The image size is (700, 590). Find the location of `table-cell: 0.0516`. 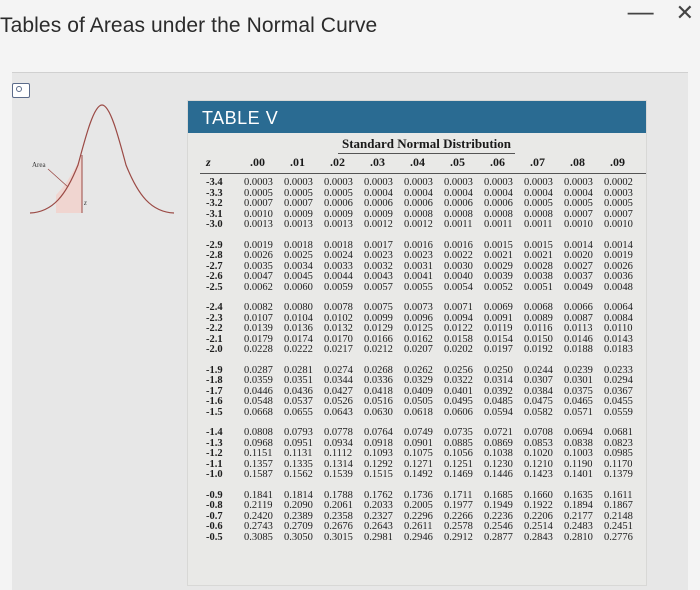

table-cell: 0.0516 is located at coordinates (378, 401).